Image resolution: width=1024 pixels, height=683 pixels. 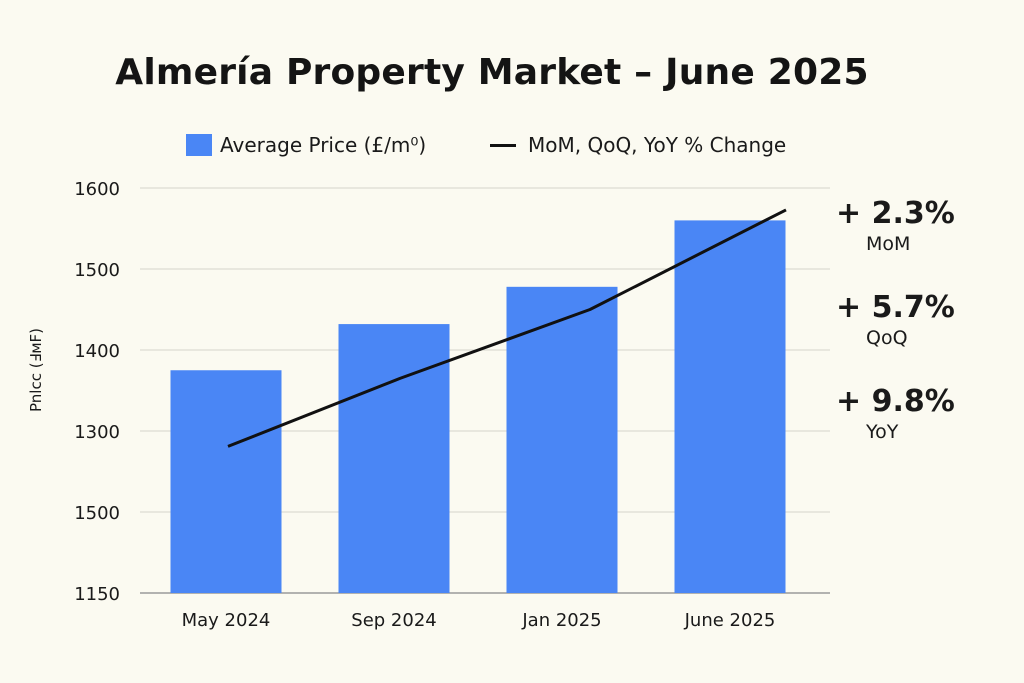 I want to click on chart-title: Almería Property Market – June 2025, so click(x=492, y=72).